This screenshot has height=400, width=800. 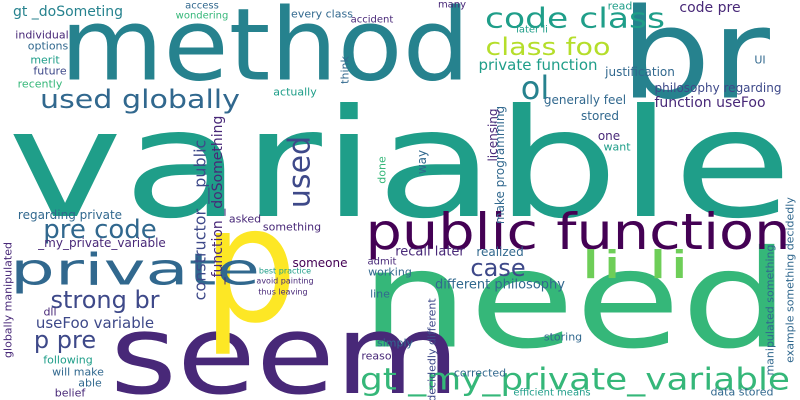 What do you see at coordinates (265, 52) in the screenshot?
I see `word: method` at bounding box center [265, 52].